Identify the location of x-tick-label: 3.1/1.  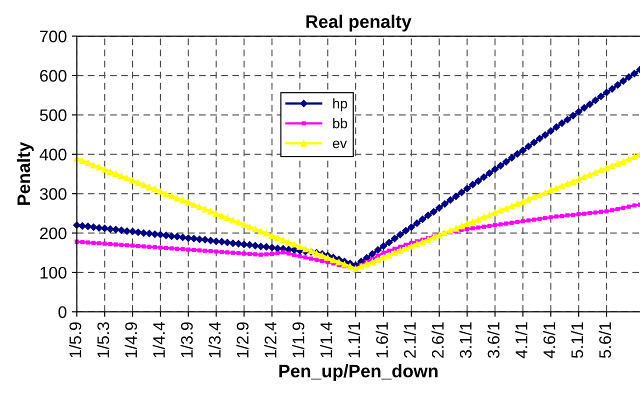
(465, 340).